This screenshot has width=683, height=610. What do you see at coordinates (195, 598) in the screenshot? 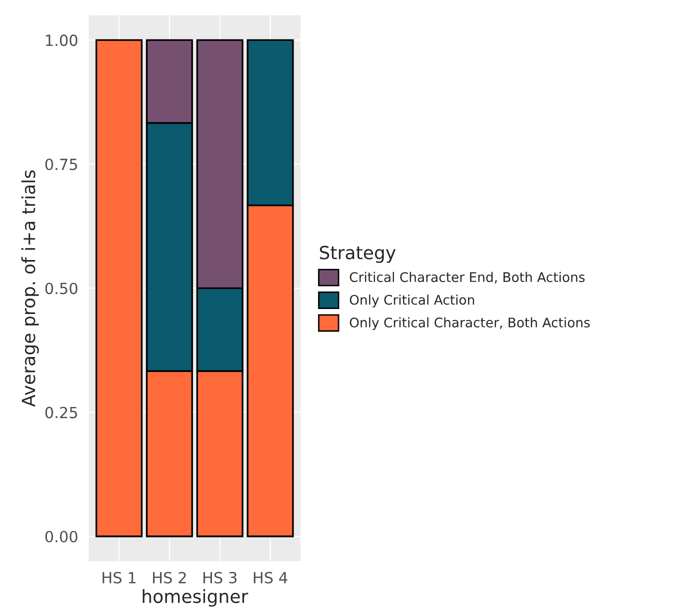
I see `x-axis-title: homesigner` at bounding box center [195, 598].